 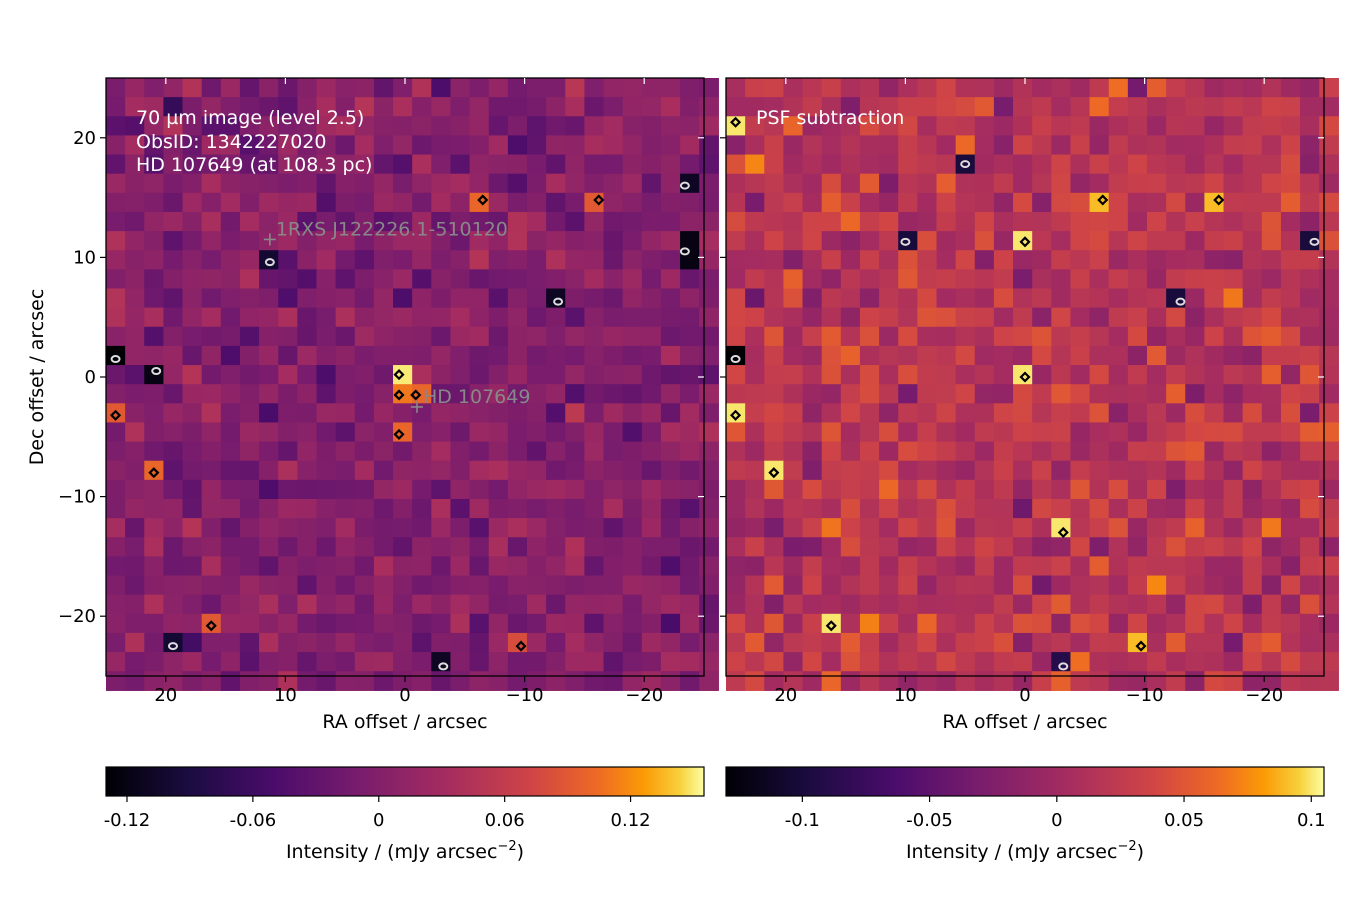 What do you see at coordinates (785, 695) in the screenshot?
I see `x-tick-label: 20` at bounding box center [785, 695].